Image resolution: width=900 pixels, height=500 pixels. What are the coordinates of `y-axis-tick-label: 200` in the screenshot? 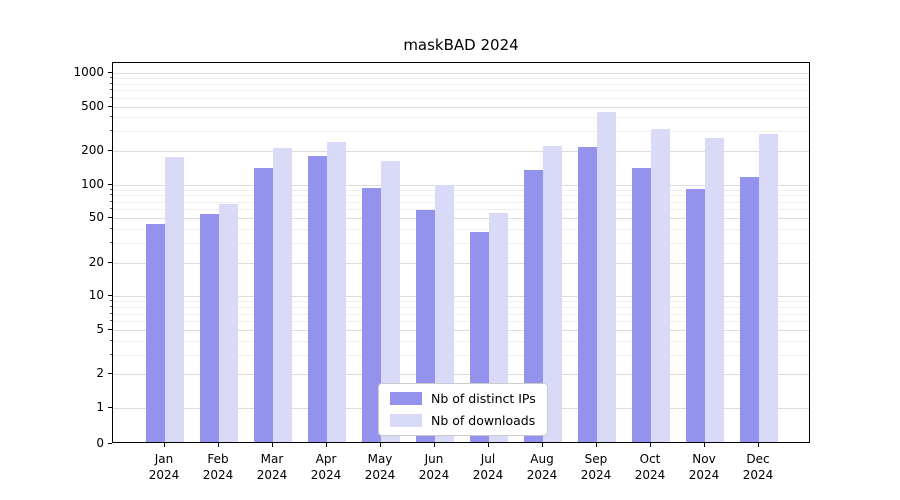 It's located at (92, 150).